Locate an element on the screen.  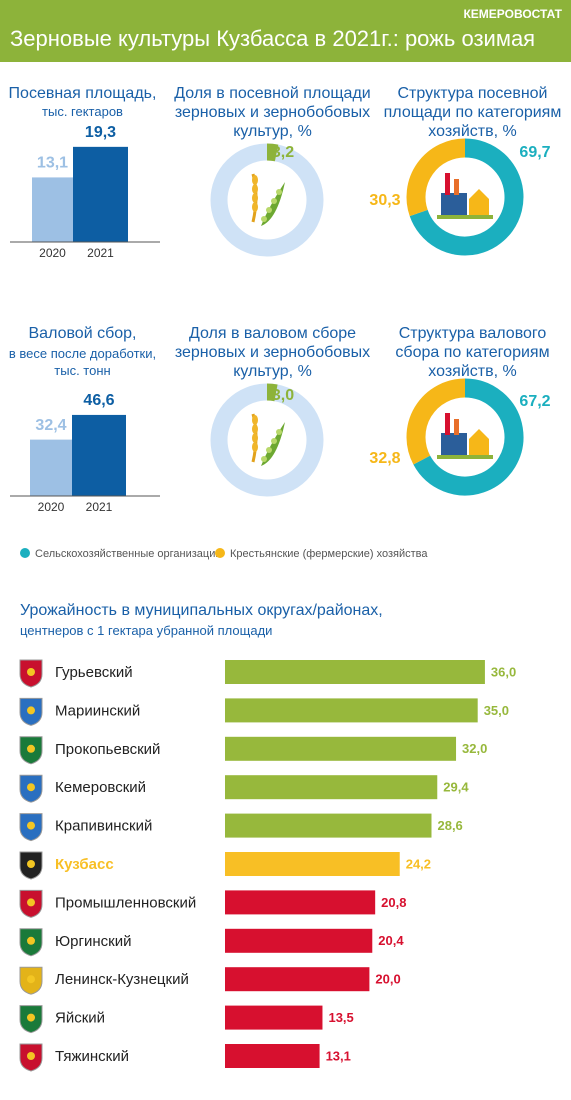
header-band is located at coordinates (285, 31).